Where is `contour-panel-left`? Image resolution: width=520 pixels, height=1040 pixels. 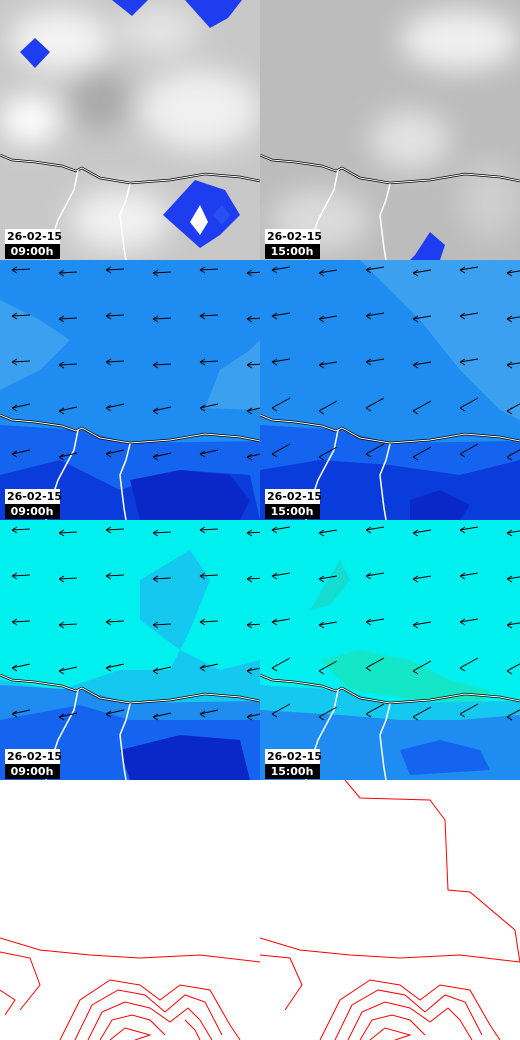 contour-panel-left is located at coordinates (130, 988).